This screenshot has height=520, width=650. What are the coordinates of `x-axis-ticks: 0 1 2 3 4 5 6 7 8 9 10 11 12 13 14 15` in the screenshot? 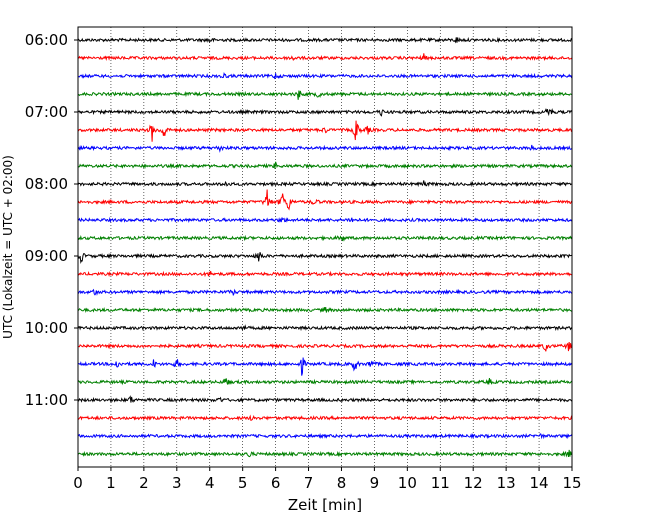 It's located at (327, 479).